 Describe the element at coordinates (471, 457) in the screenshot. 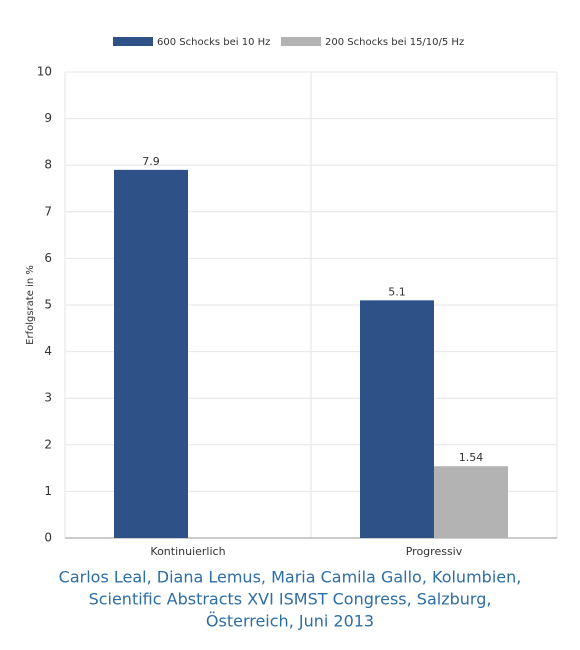

I see `value-label: 1.54` at that location.